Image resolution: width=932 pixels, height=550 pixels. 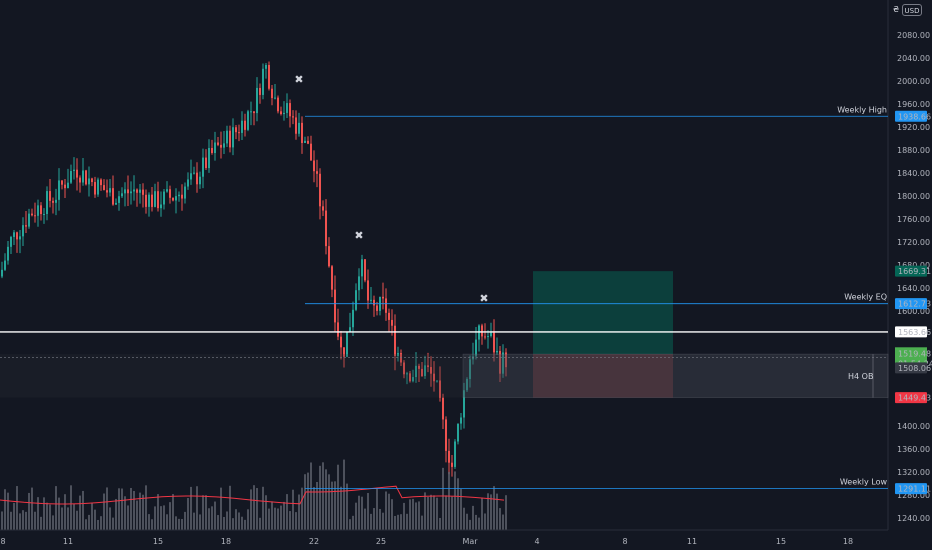 I want to click on weekly-eq-label: Weekly EQ, so click(x=865, y=297).